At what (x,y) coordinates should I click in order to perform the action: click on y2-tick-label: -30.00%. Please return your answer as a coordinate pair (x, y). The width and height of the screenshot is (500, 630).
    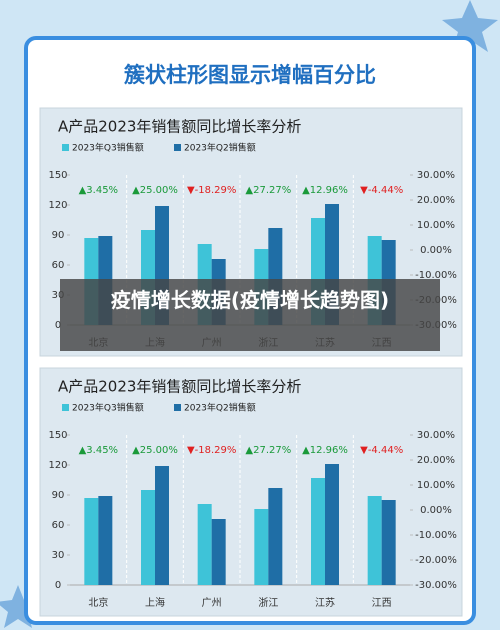
    Looking at the image, I should click on (436, 585).